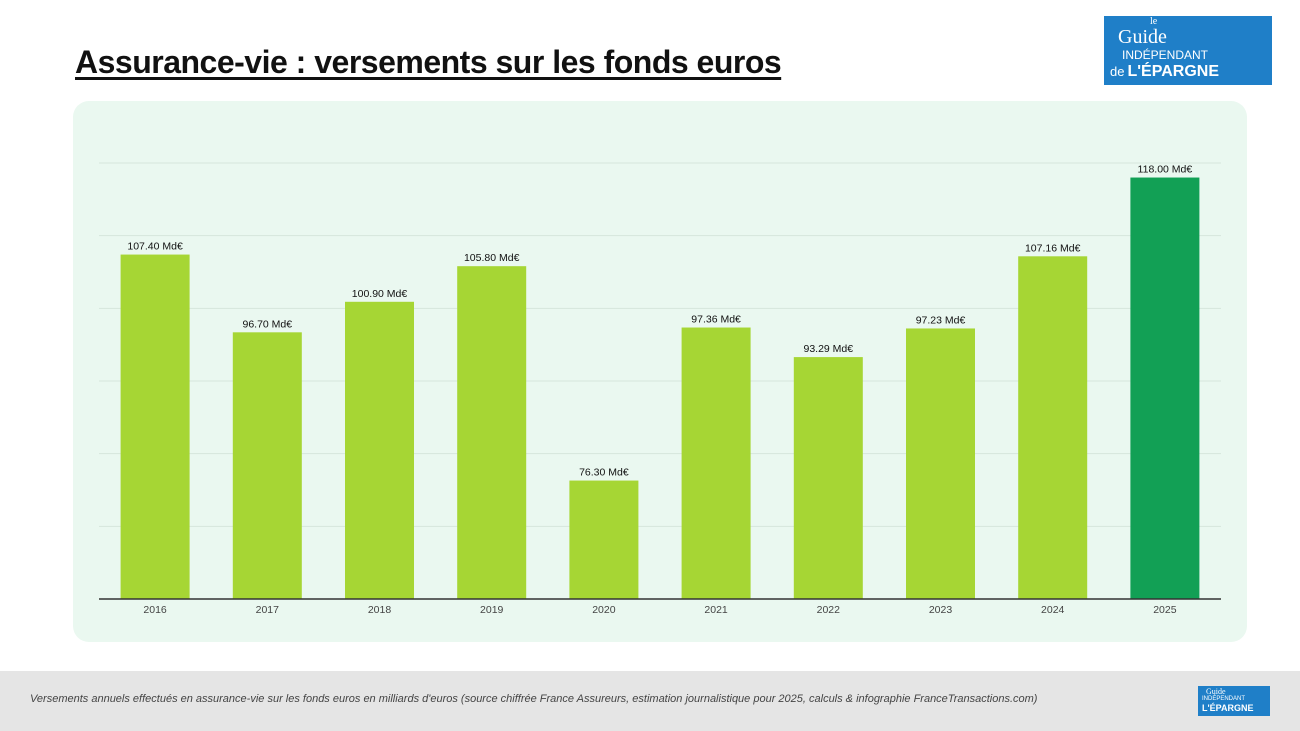 Image resolution: width=1300 pixels, height=731 pixels. I want to click on logo-text-de: de, so click(1117, 71).